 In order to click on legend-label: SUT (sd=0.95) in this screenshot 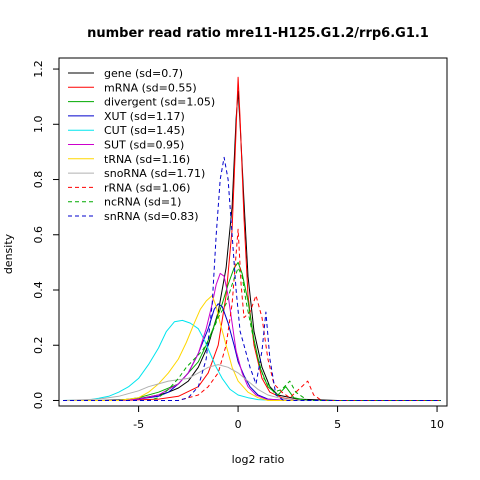, I will do `click(144, 145)`.